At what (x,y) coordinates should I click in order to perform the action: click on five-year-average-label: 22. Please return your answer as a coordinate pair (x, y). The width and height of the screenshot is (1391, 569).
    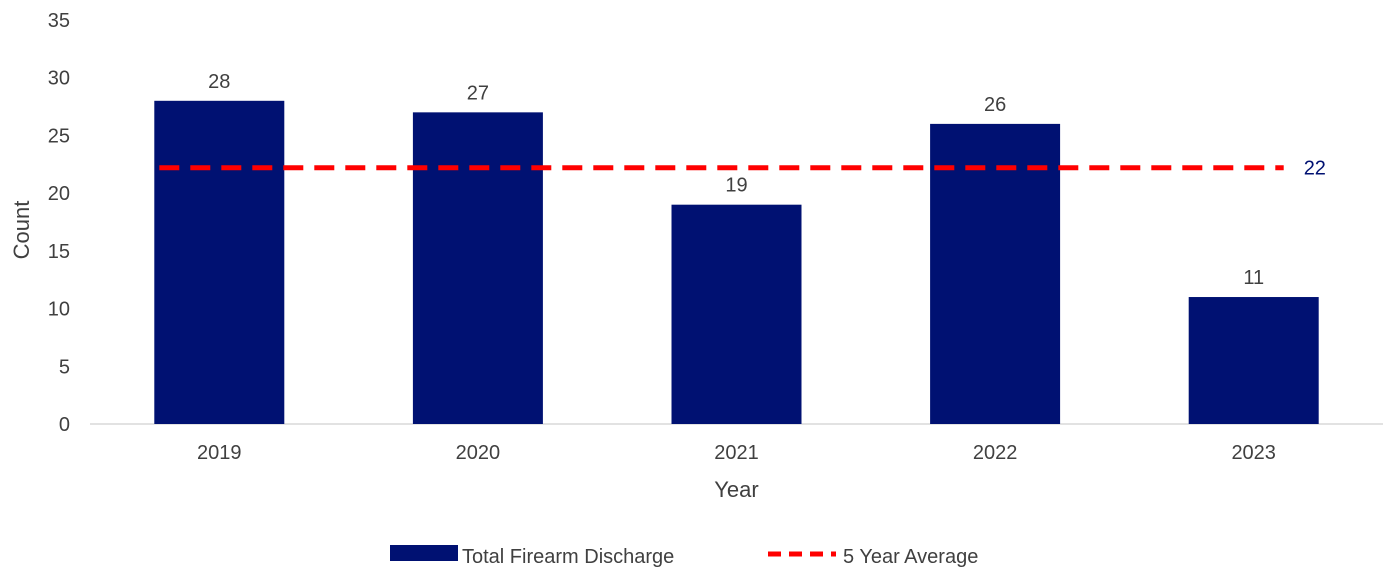
    Looking at the image, I should click on (1315, 169).